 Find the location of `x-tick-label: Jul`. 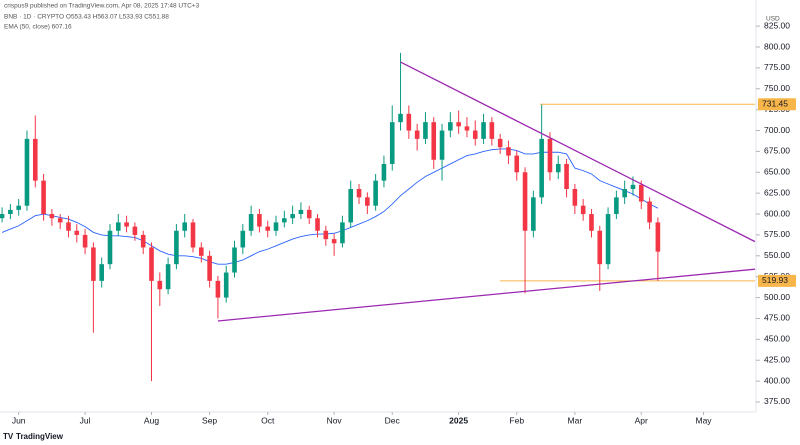

x-tick-label: Jul is located at coordinates (85, 420).